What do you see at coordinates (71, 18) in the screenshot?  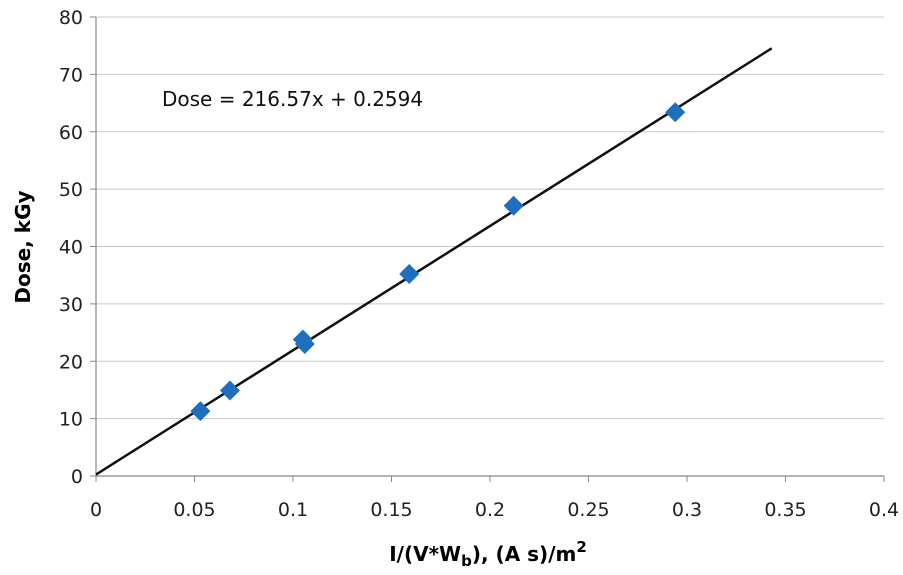 I see `y-tick-label-8: 80` at bounding box center [71, 18].